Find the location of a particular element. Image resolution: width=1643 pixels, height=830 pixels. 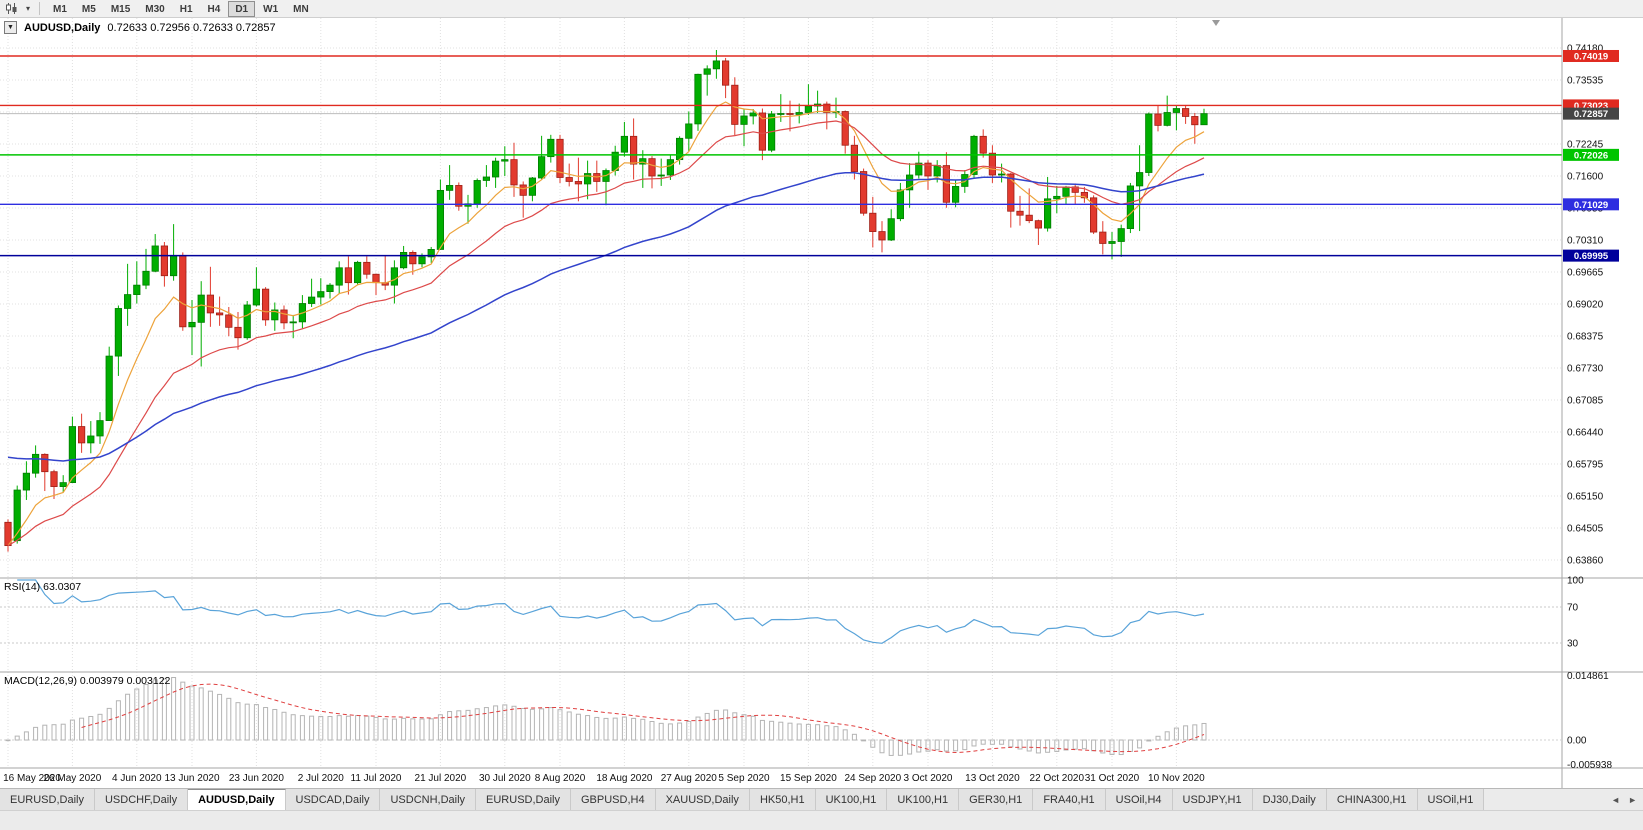

date-axis-label: 30 Jul 2020 is located at coordinates (505, 778).